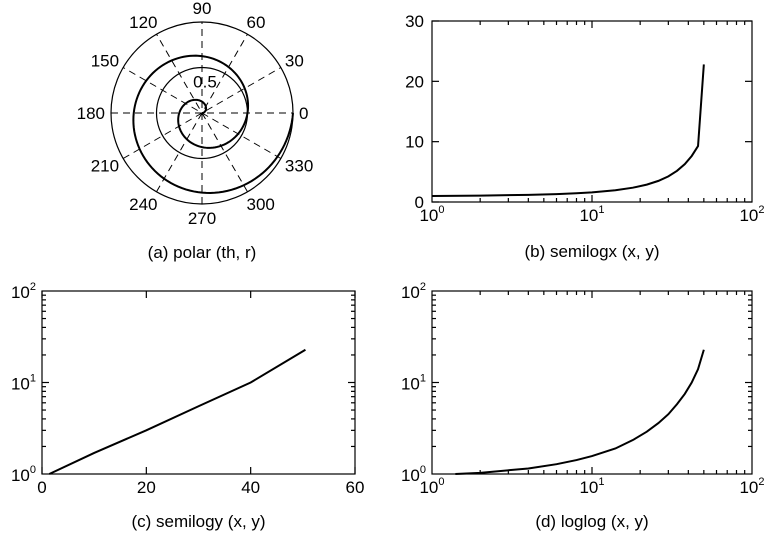 This screenshot has width=770, height=534. What do you see at coordinates (91, 113) in the screenshot?
I see `angle-label: 180` at bounding box center [91, 113].